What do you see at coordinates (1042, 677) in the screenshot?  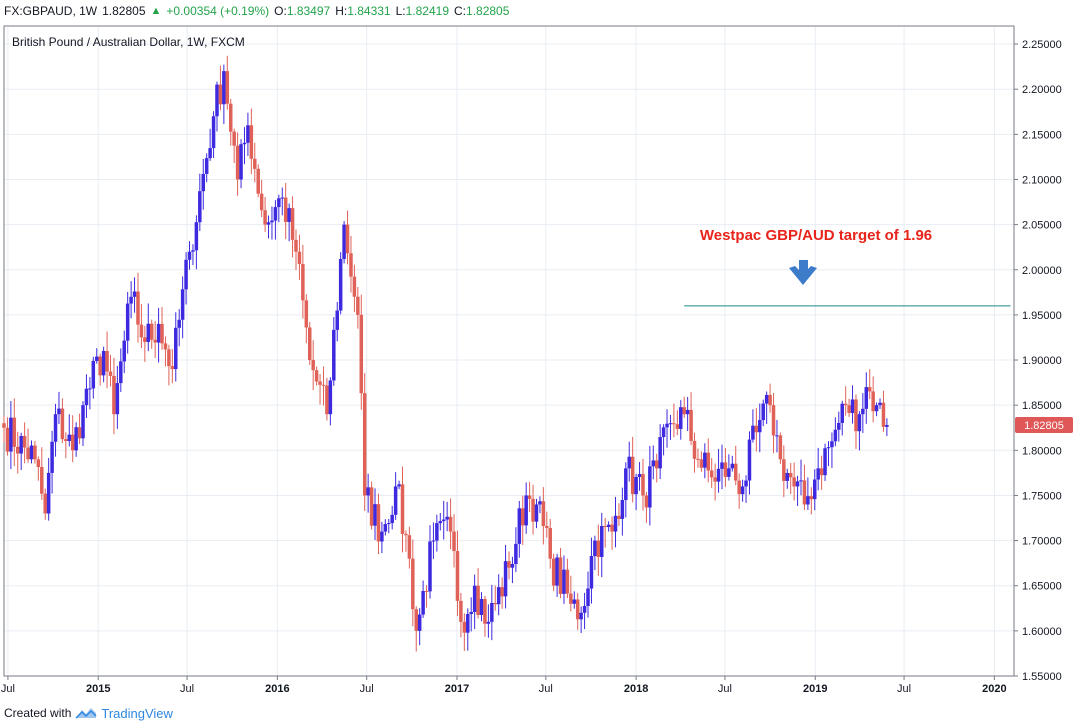 I see `y-tick-label: 1.55000` at bounding box center [1042, 677].